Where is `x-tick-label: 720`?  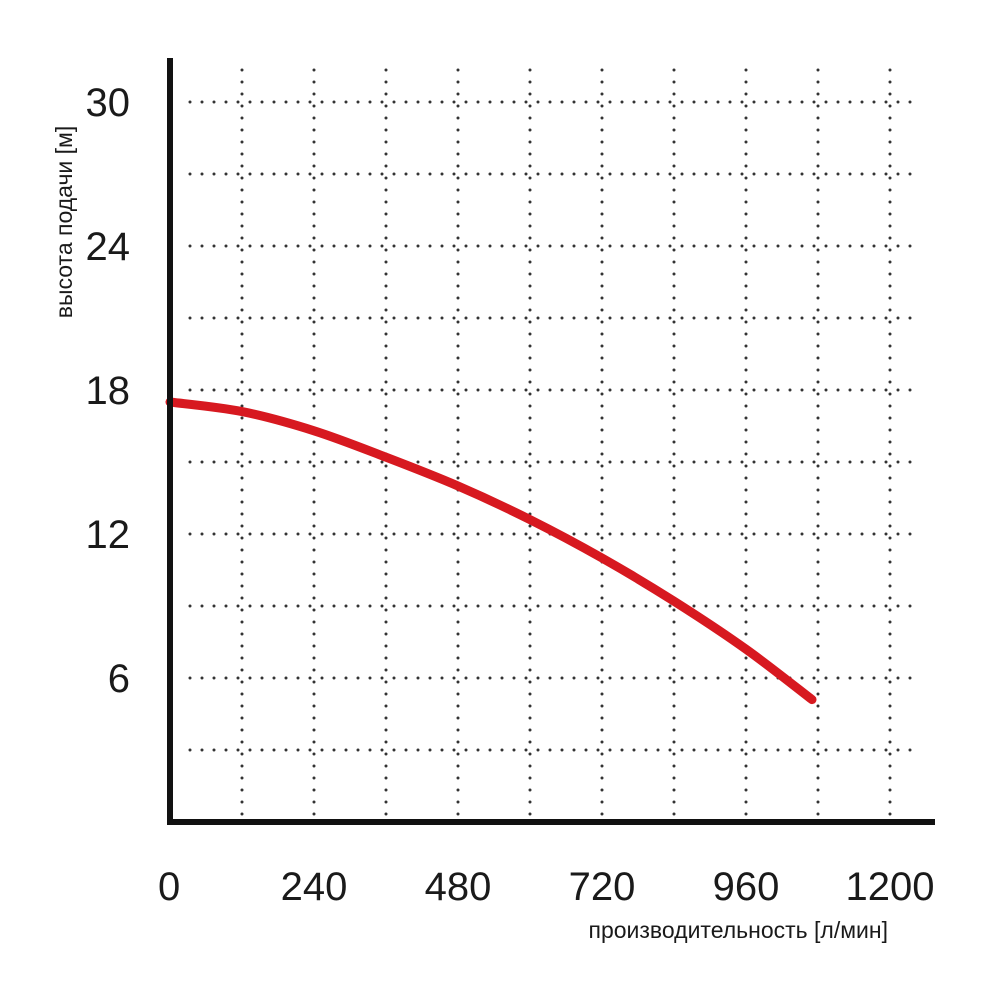 x-tick-label: 720 is located at coordinates (602, 887).